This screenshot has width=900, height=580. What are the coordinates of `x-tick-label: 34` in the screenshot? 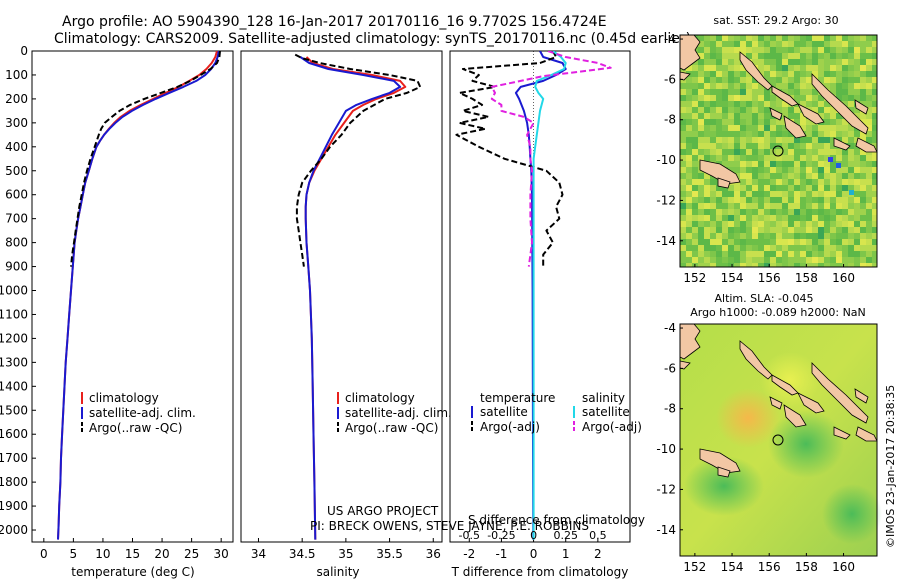 It's located at (258, 554).